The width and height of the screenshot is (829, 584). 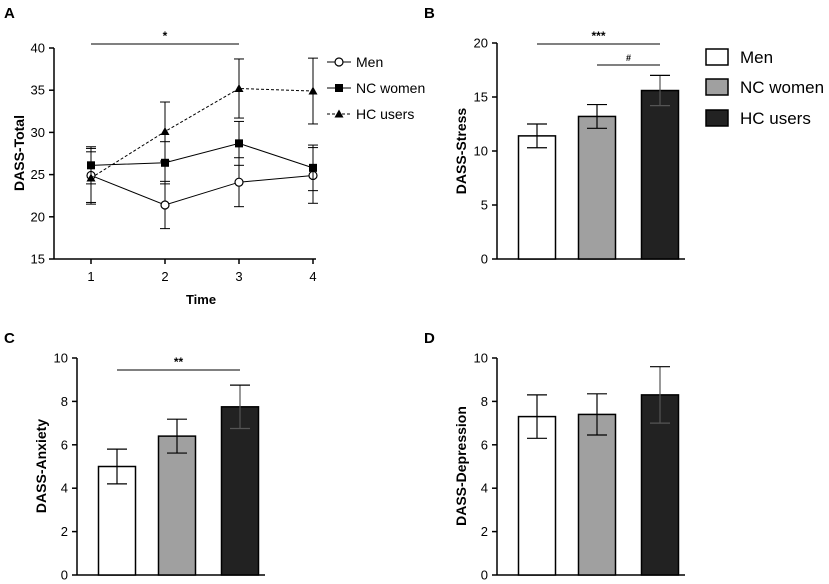 I want to click on legend-men-swatch, so click(x=717, y=57).